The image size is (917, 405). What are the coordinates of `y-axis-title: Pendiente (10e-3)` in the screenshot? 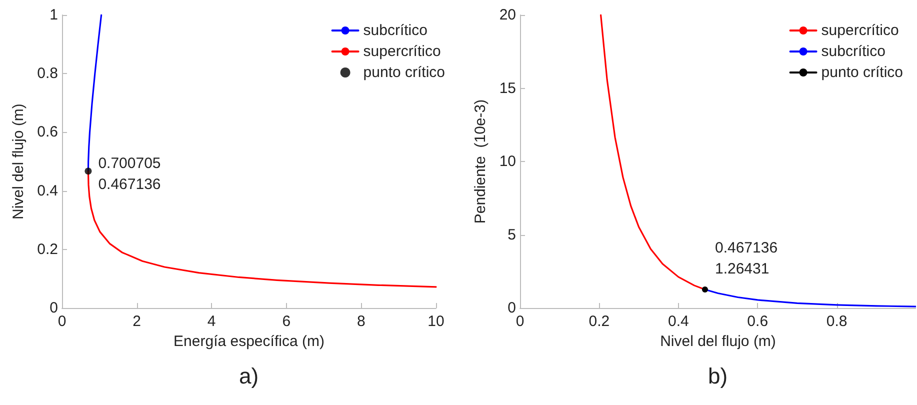 It's located at (480, 161).